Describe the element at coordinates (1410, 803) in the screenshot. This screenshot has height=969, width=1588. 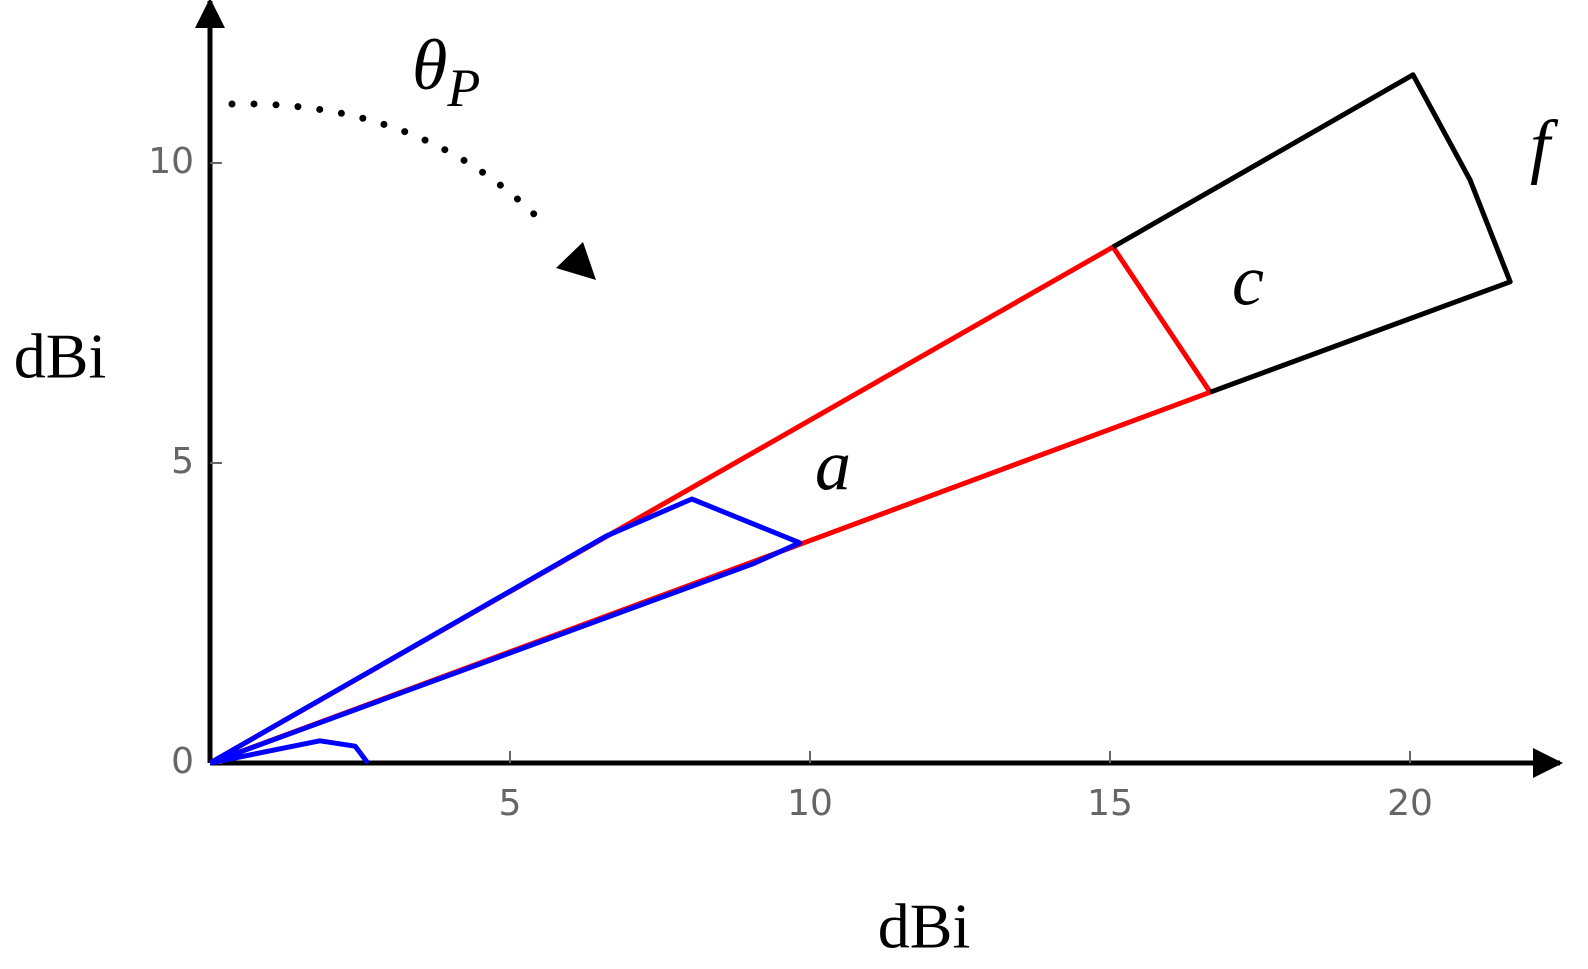
I see `x-tick-label: 20` at that location.